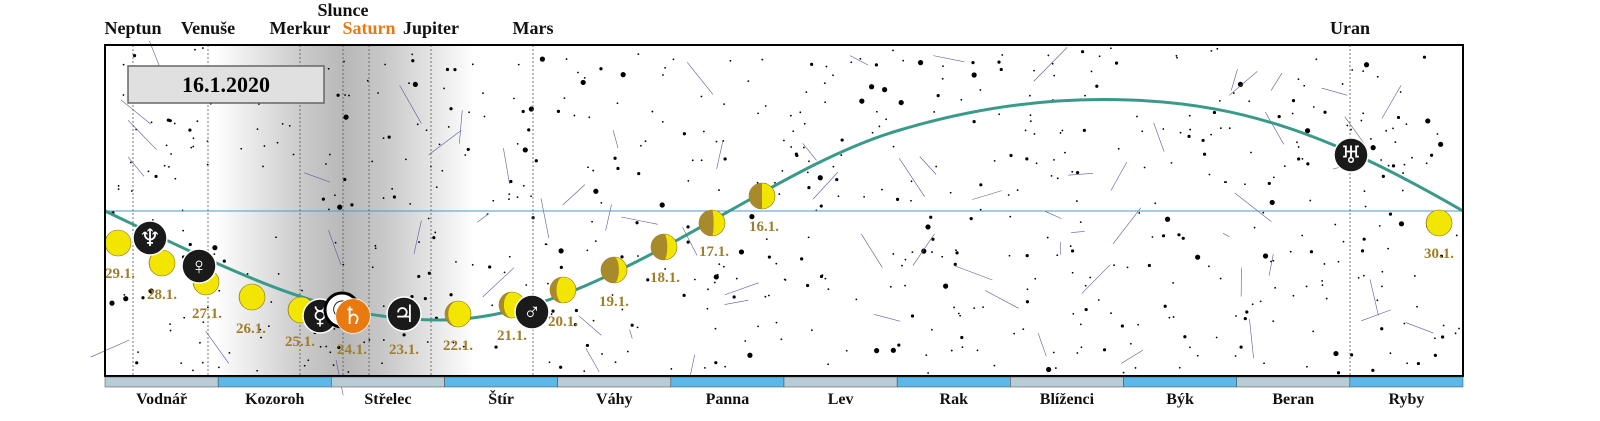  I want to click on moon-date: 17.1., so click(714, 252).